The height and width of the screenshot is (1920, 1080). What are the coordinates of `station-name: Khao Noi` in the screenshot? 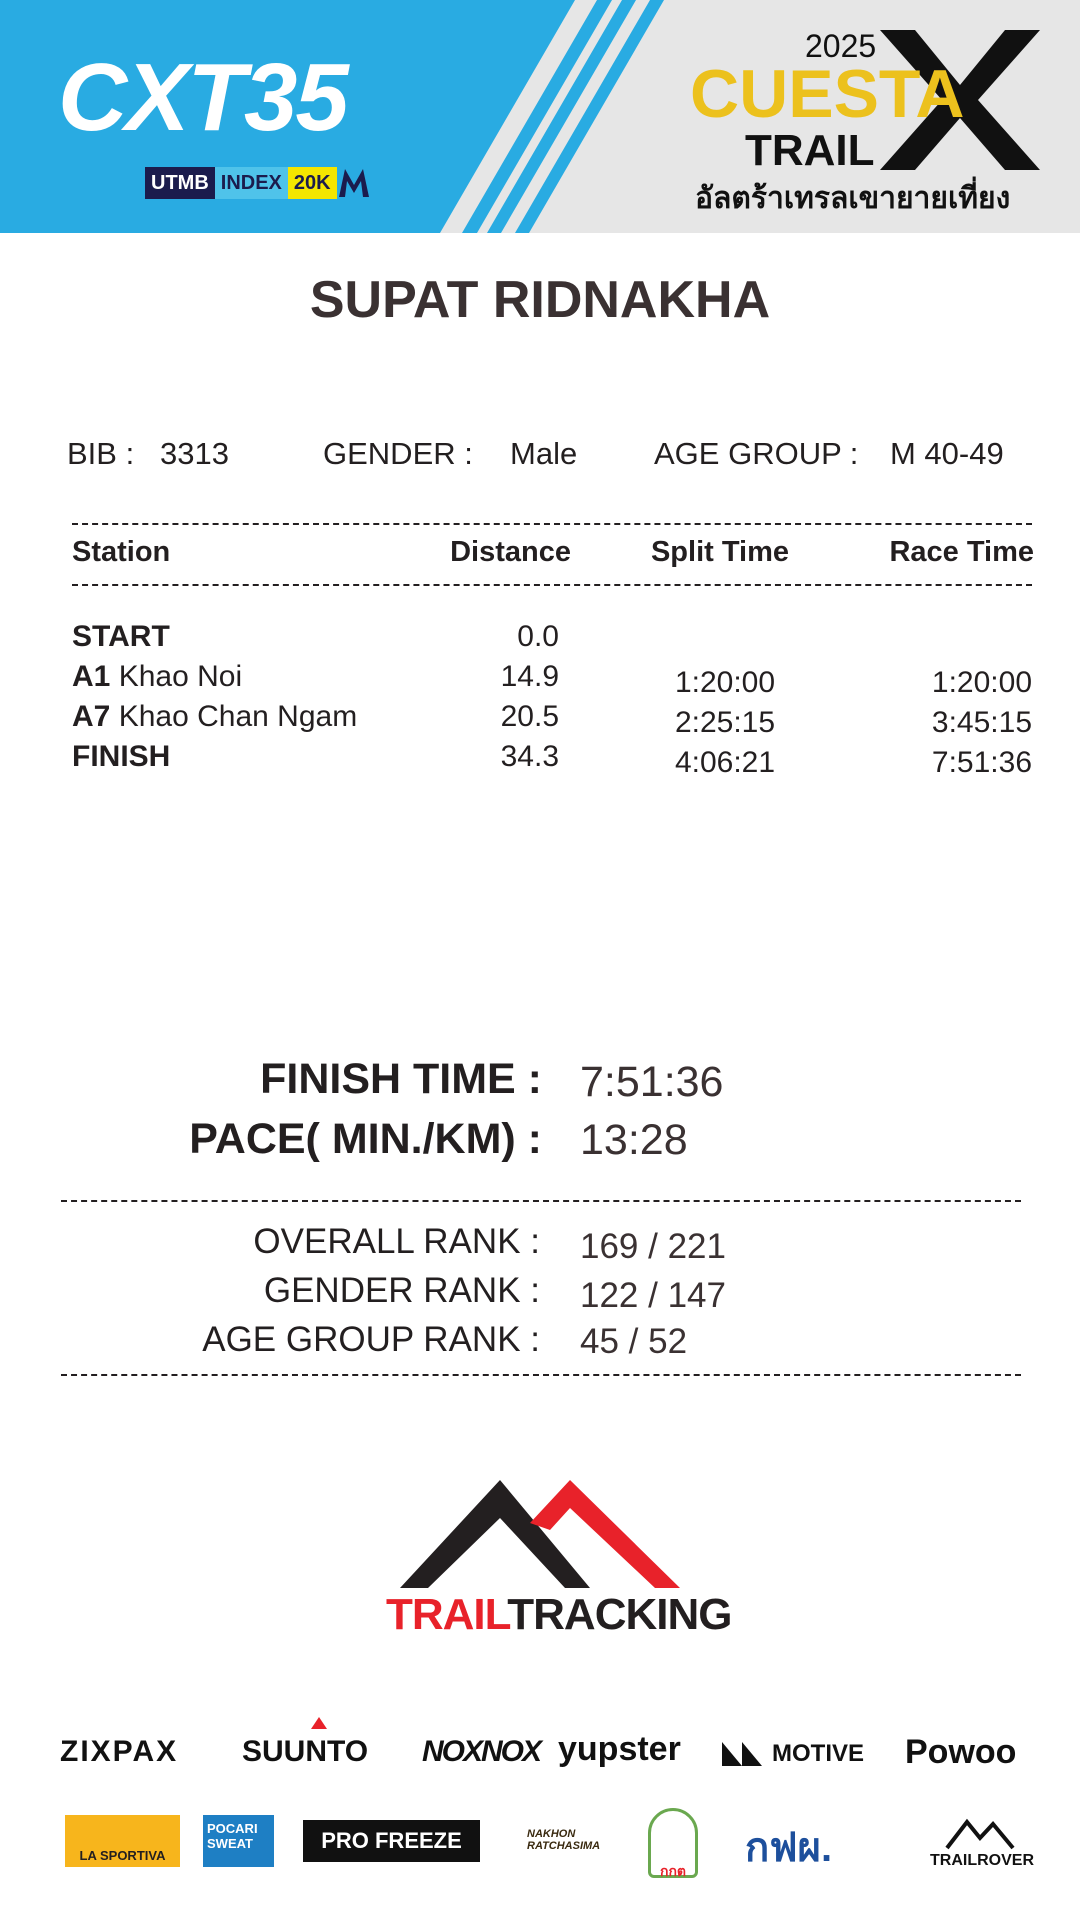 It's located at (180, 676).